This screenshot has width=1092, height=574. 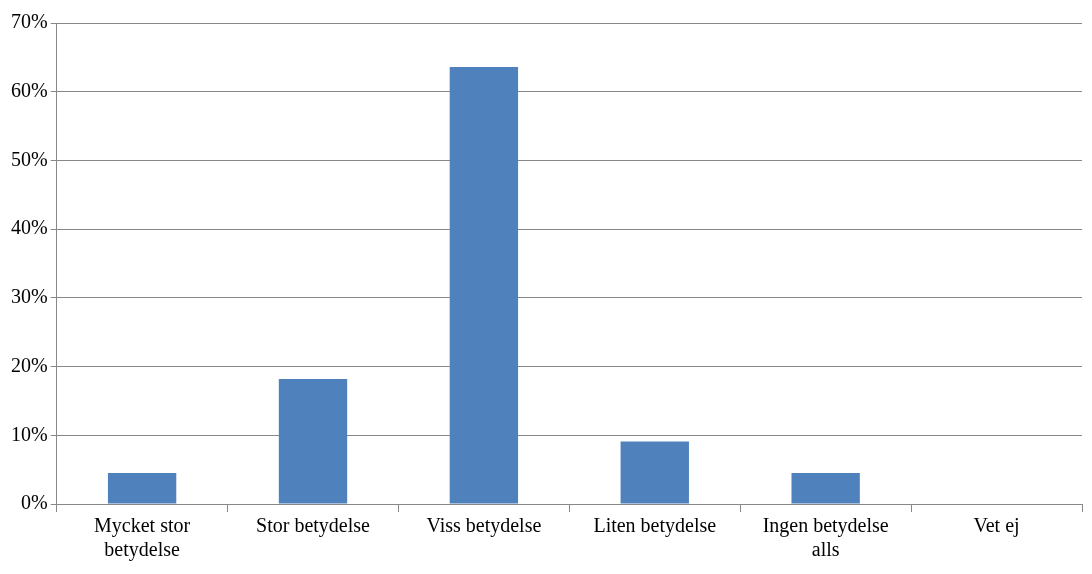 What do you see at coordinates (34, 502) in the screenshot?
I see `y-tick-label: 0%` at bounding box center [34, 502].